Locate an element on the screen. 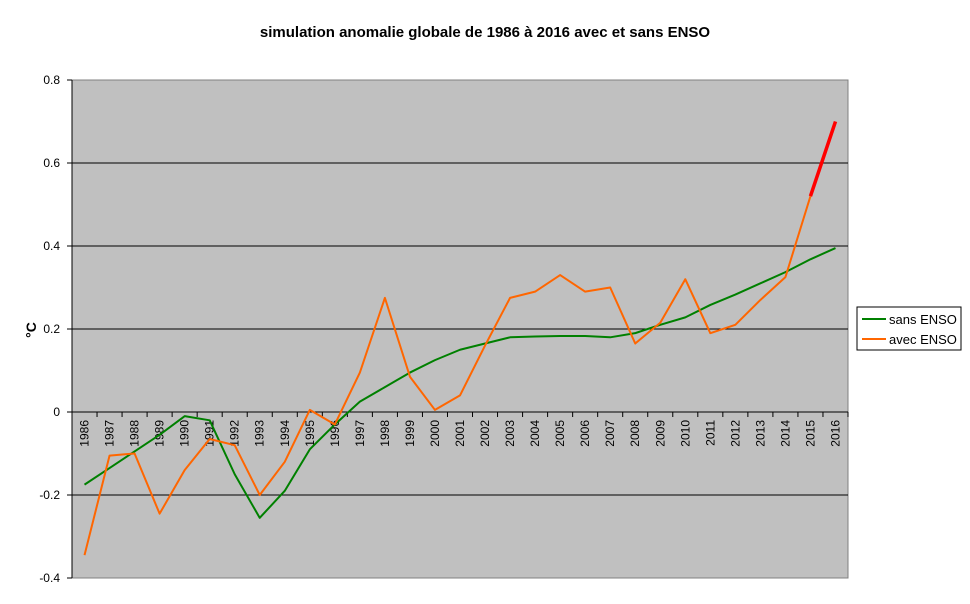  x-tick-label: 1996 is located at coordinates (335, 433).